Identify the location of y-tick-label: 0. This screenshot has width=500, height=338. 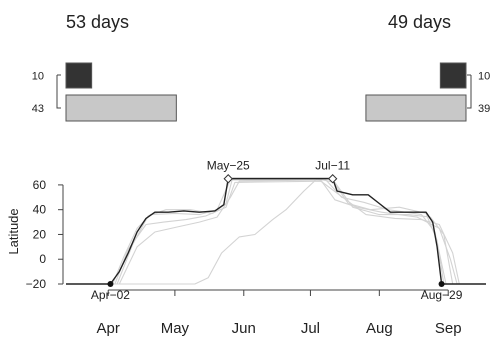
(42, 259).